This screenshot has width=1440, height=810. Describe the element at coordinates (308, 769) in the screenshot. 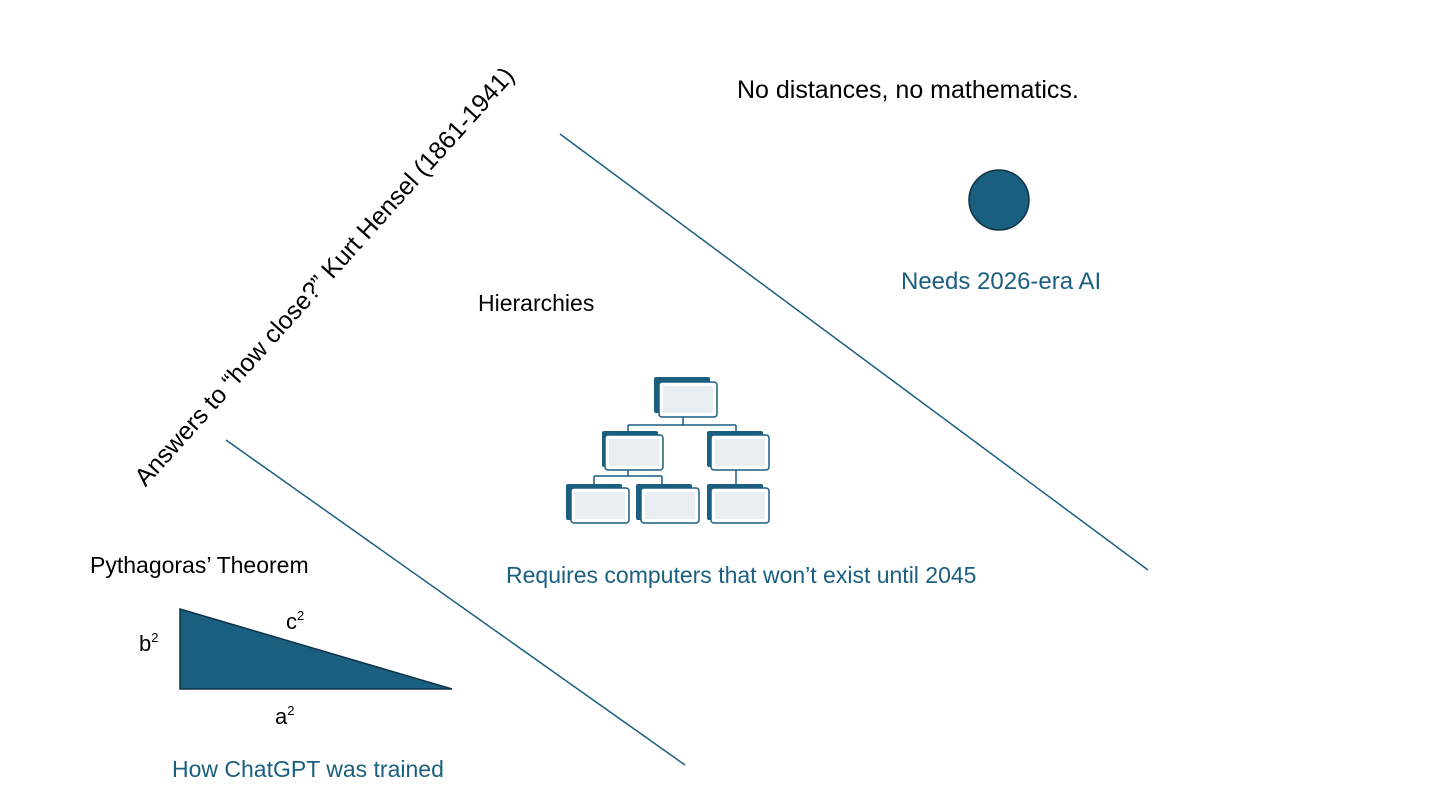

I see `chatgpt-caption: How ChatGPT was trained` at that location.